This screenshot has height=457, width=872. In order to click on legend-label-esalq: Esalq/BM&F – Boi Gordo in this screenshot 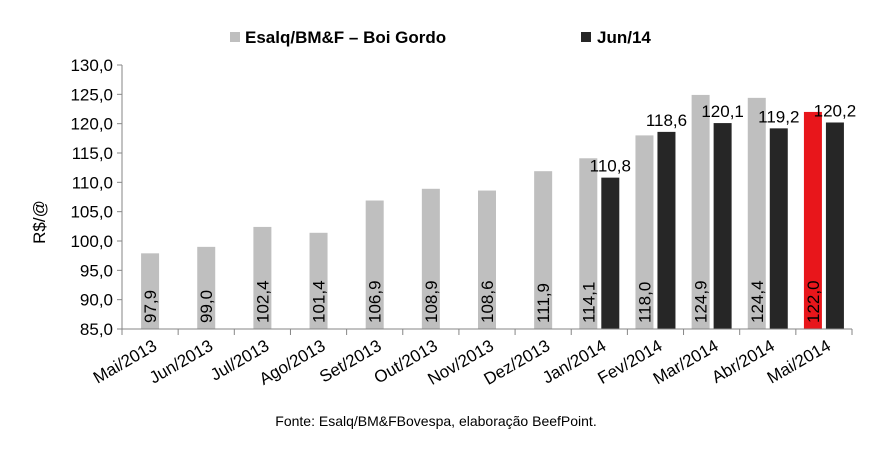, I will do `click(345, 37)`.